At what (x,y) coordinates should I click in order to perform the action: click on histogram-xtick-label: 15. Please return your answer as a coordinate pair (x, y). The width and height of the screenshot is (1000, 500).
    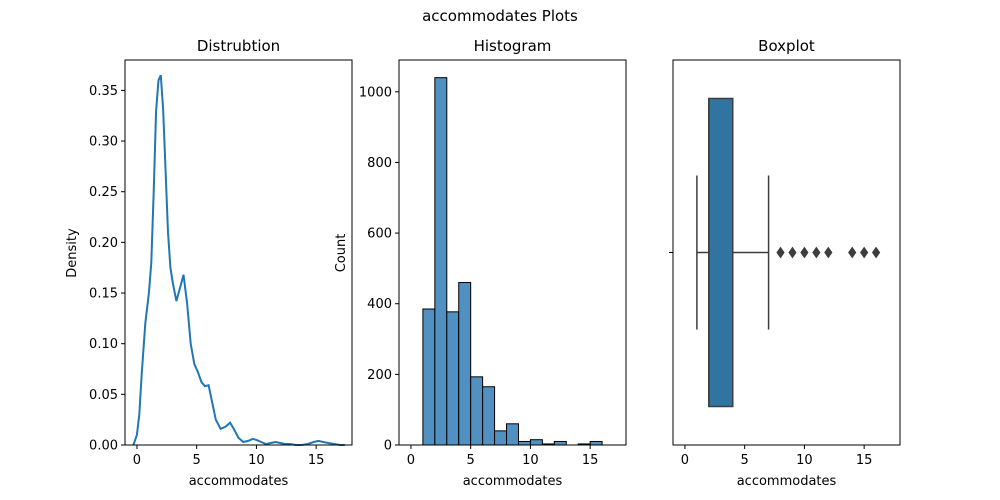
    Looking at the image, I should click on (590, 460).